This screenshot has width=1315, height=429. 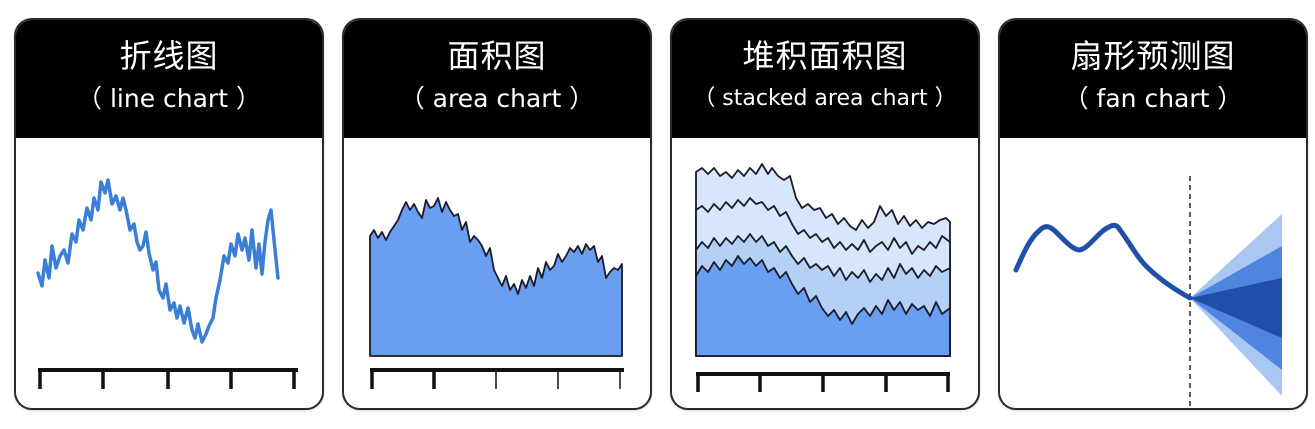 I want to click on panel-title: 折线图, so click(x=169, y=56).